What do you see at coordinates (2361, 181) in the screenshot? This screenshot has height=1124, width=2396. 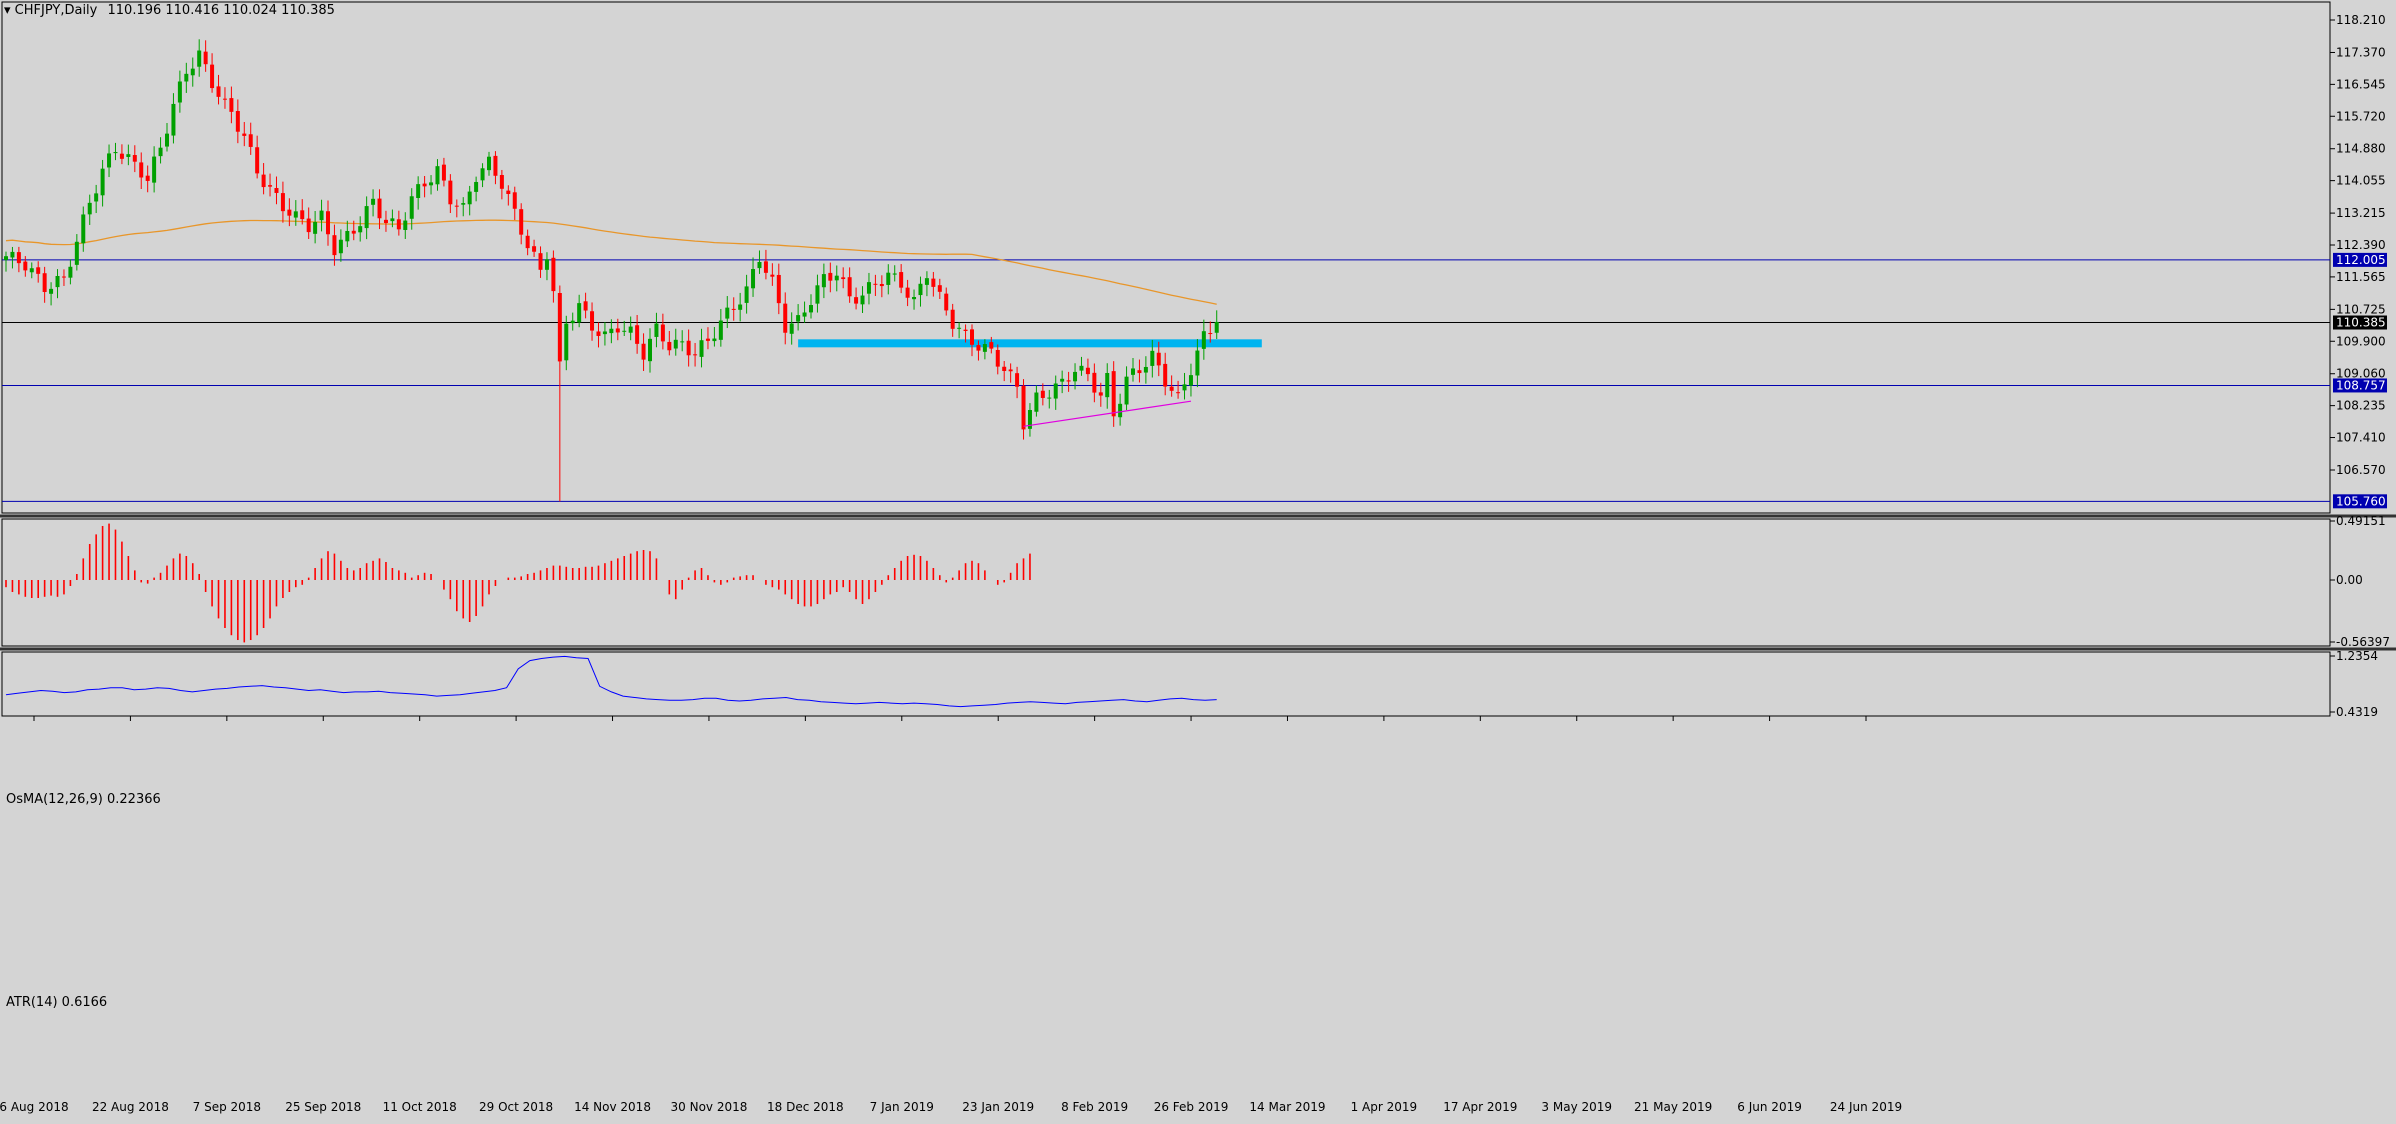 I see `price-tick-label: 114.055` at bounding box center [2361, 181].